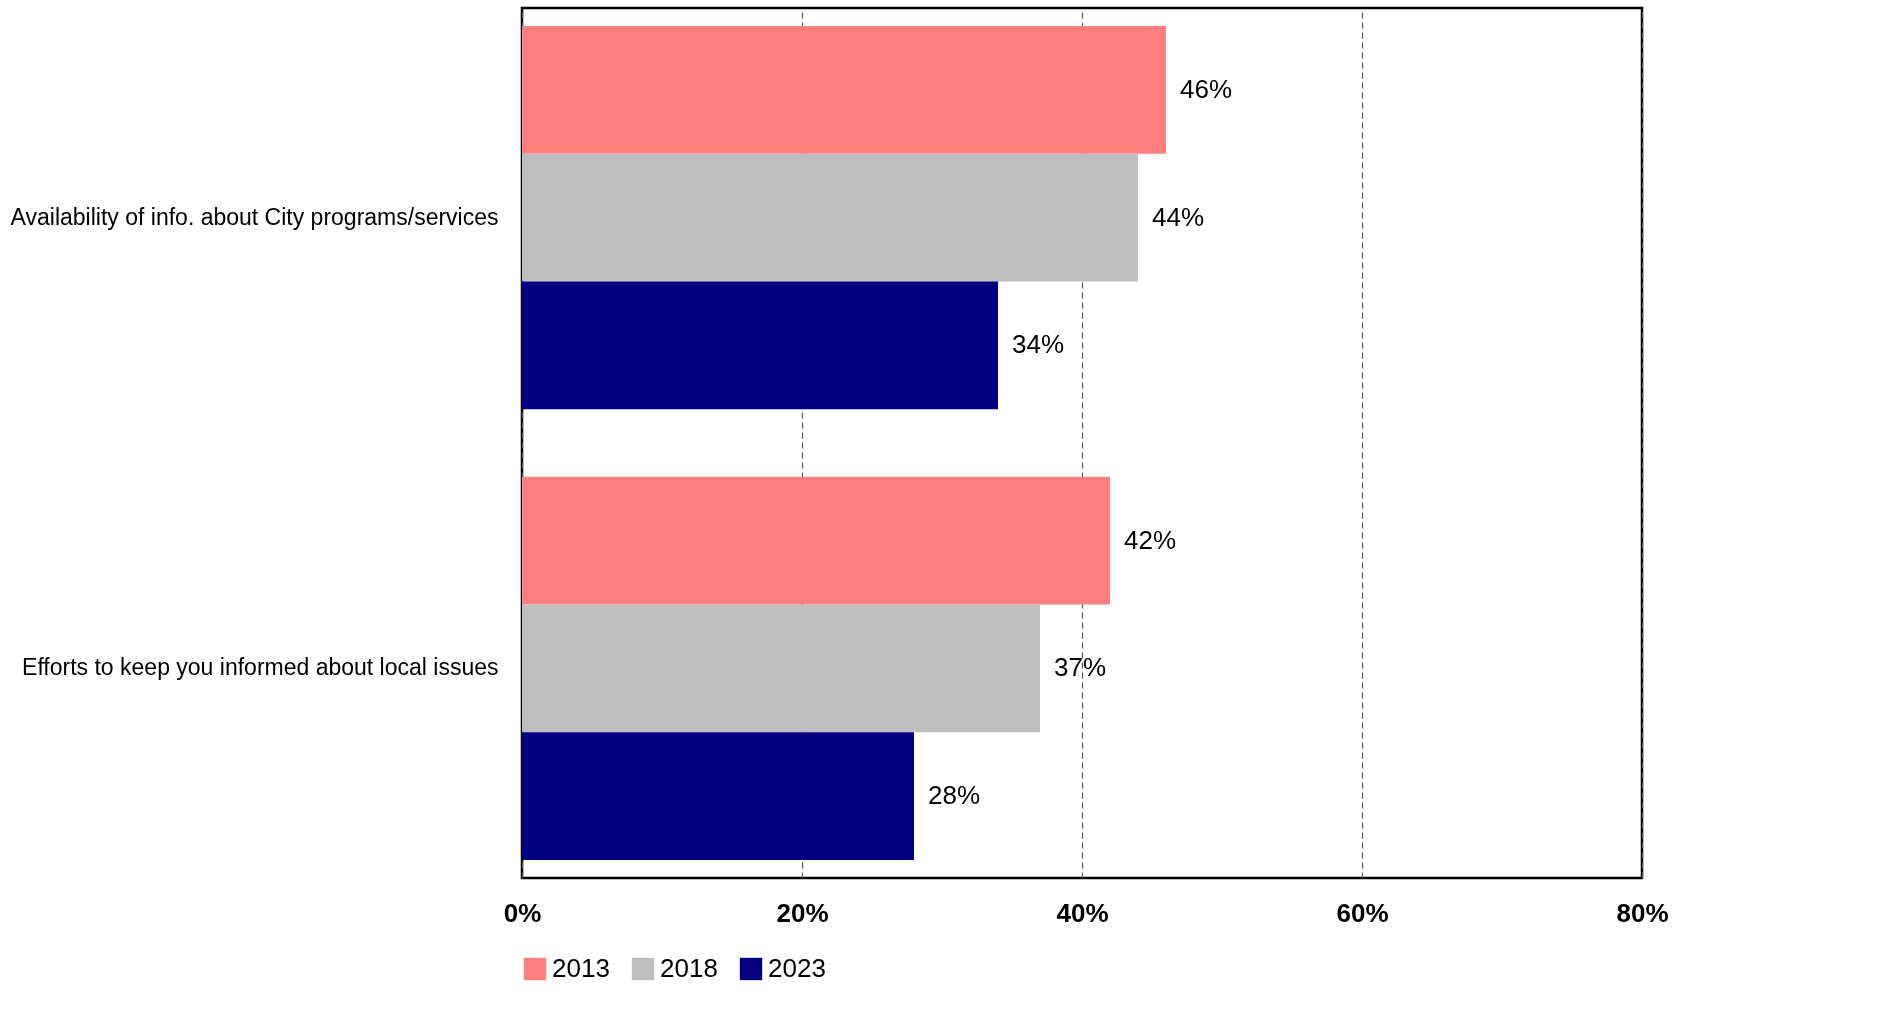  What do you see at coordinates (522, 912) in the screenshot?
I see `x-tick-label: 0%` at bounding box center [522, 912].